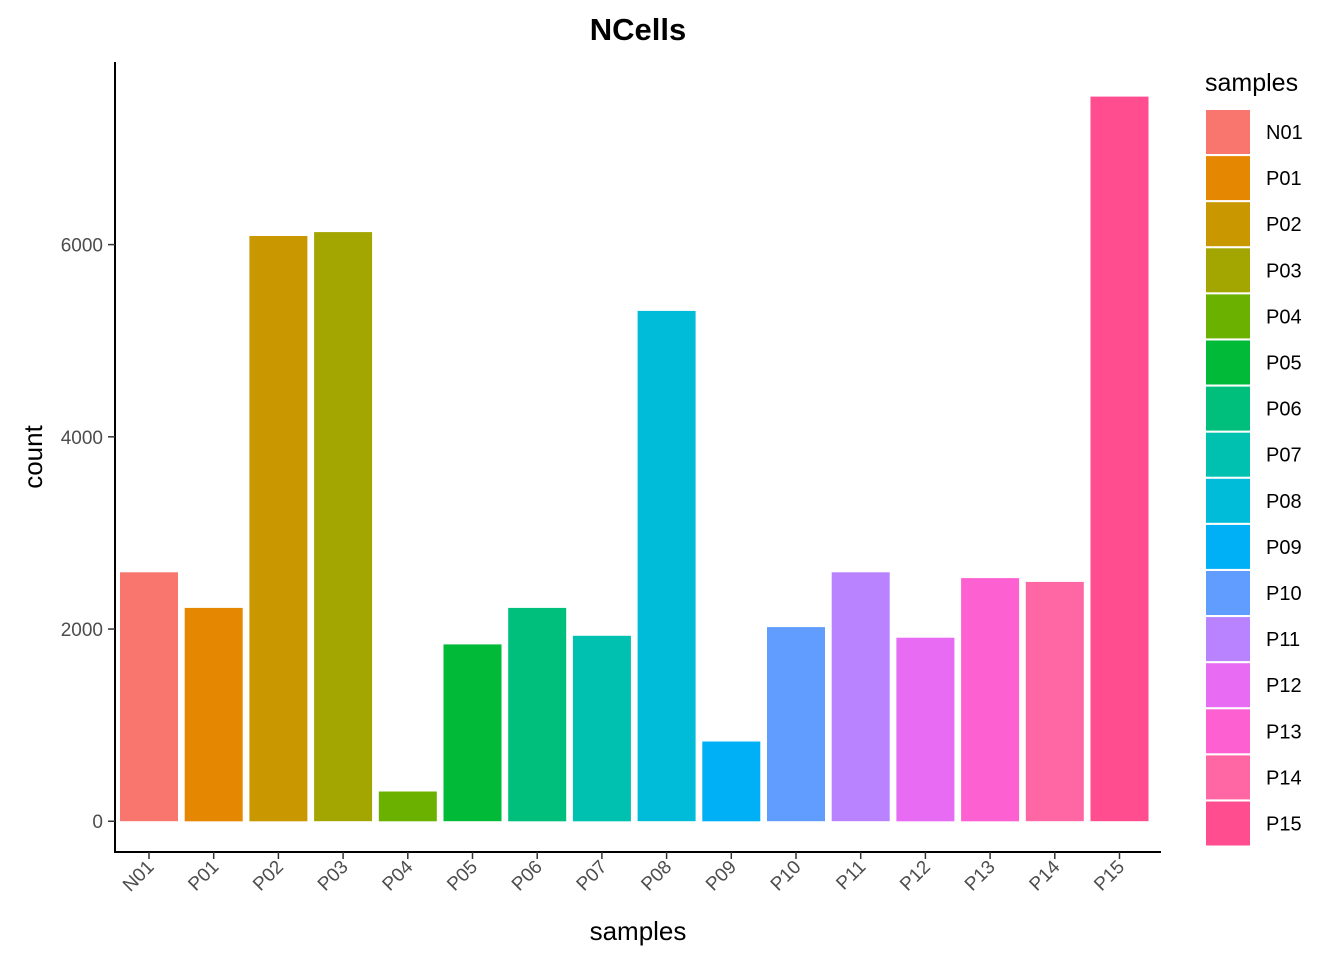 The image size is (1344, 960). Describe the element at coordinates (1109, 876) in the screenshot. I see `x-tick-label: P15` at that location.